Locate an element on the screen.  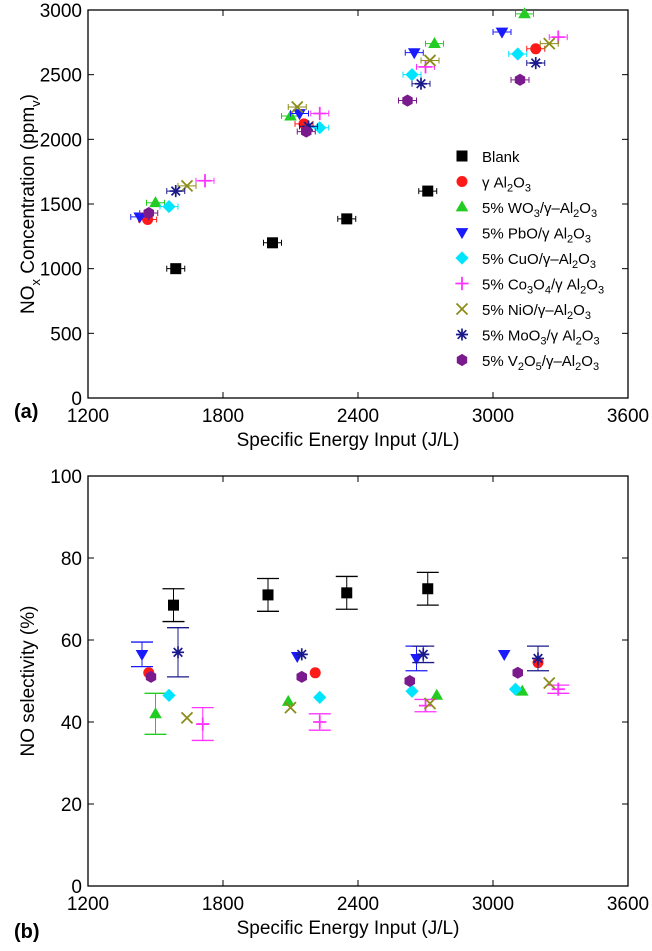
legend-marker-co3o4 is located at coordinates (462, 283).